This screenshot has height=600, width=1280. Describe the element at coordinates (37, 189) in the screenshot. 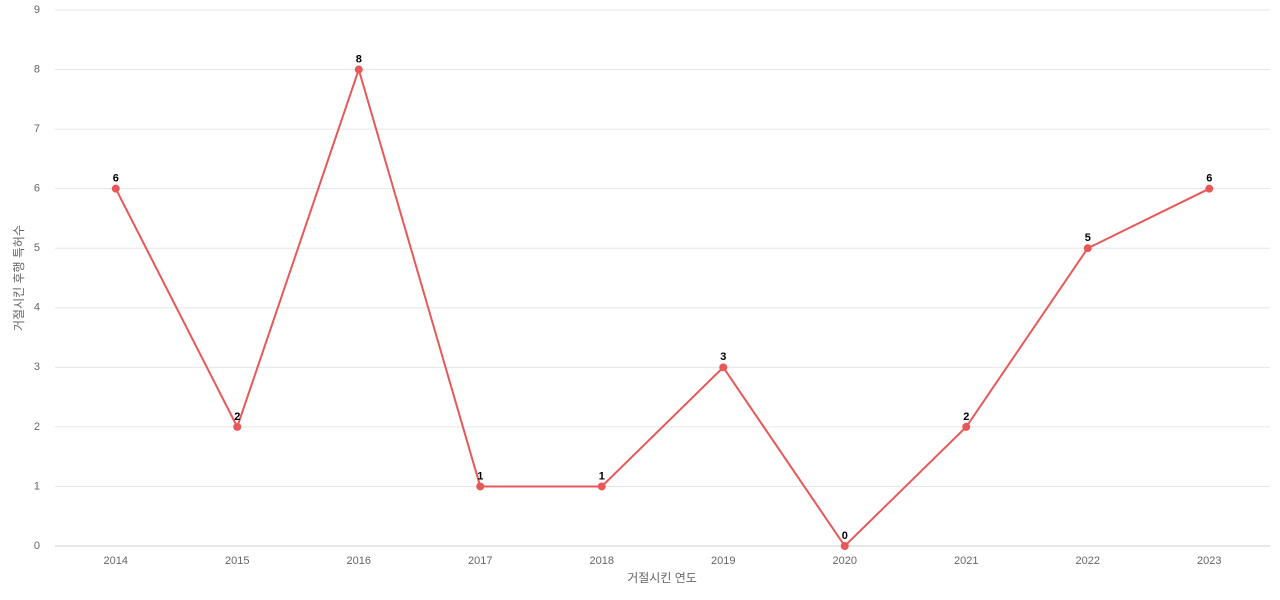

I see `y-tick-label: 6` at that location.